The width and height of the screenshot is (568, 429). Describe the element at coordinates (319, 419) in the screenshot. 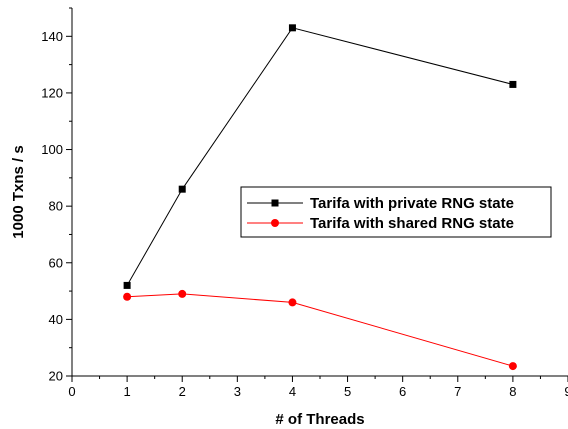

I see `x-axis-title: # of Threads` at that location.